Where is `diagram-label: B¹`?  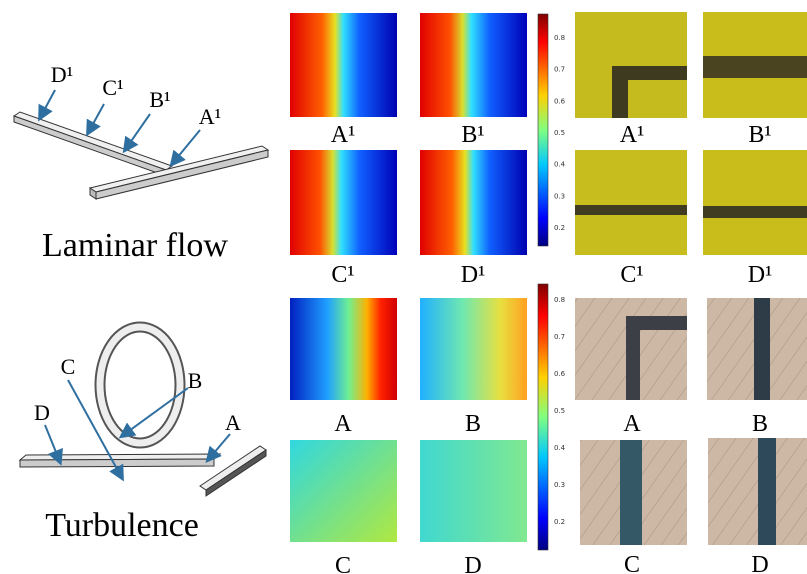
diagram-label: B¹ is located at coordinates (159, 99).